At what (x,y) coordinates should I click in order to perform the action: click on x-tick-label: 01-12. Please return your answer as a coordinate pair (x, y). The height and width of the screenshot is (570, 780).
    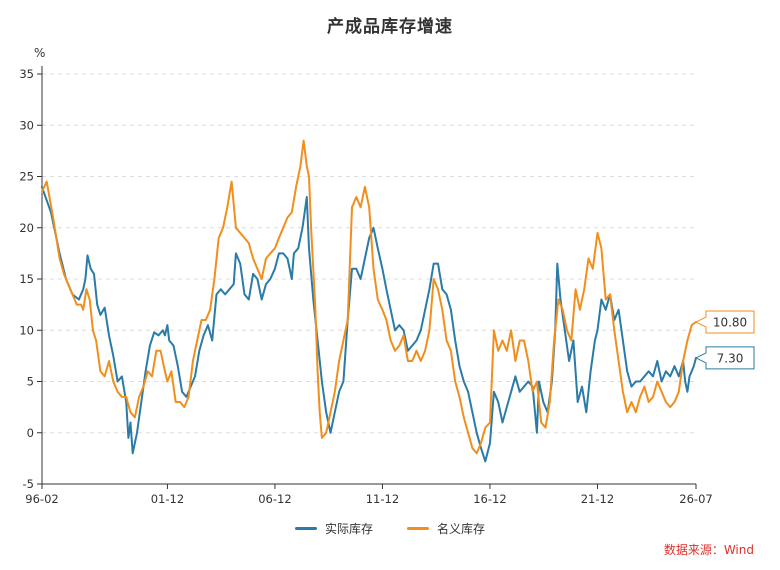
    Looking at the image, I should click on (167, 499).